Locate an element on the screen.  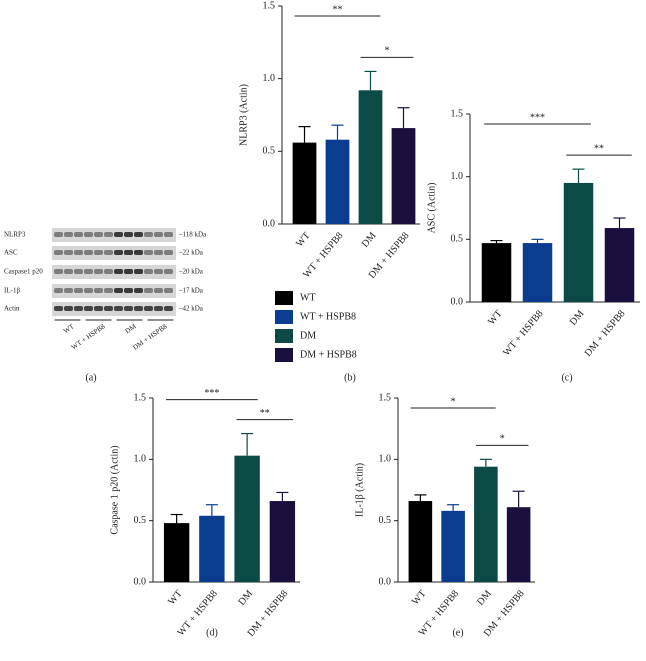
blot-size-label: –17 kDa is located at coordinates (191, 291).